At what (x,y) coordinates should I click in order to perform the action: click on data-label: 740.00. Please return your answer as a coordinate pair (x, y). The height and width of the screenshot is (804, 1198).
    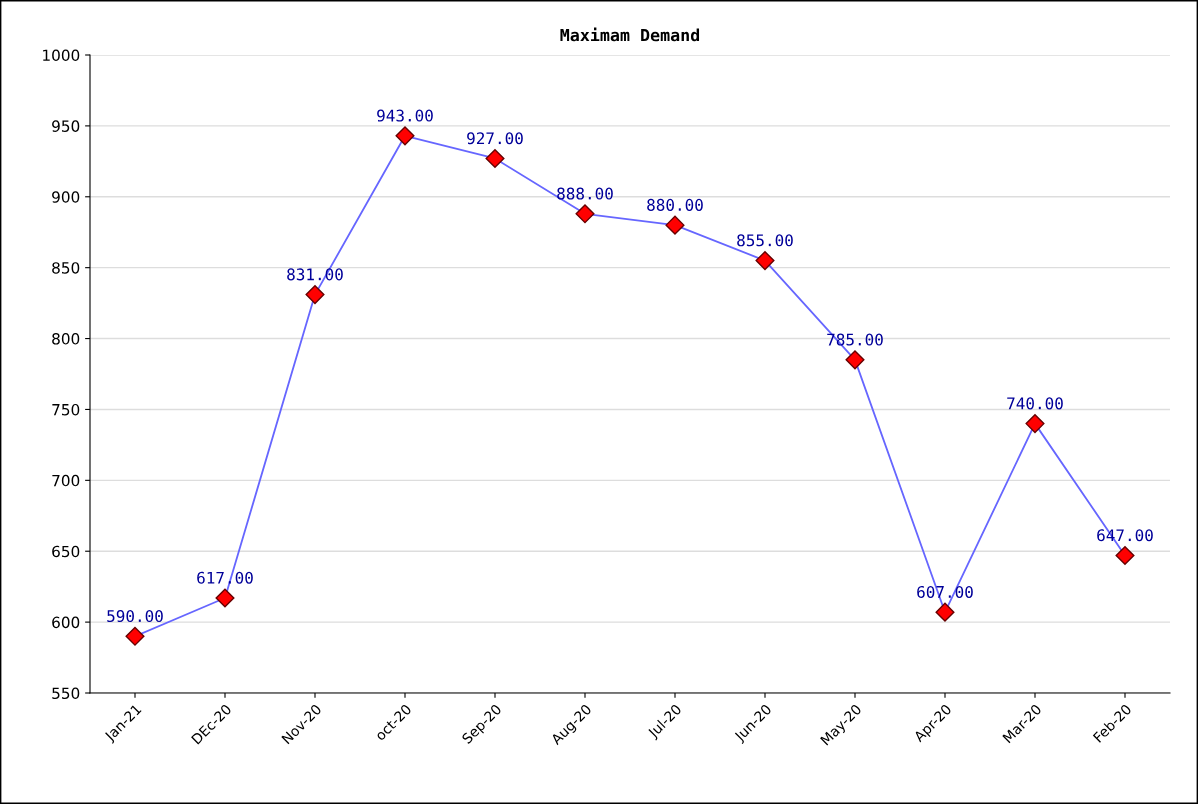
    Looking at the image, I should click on (1035, 403).